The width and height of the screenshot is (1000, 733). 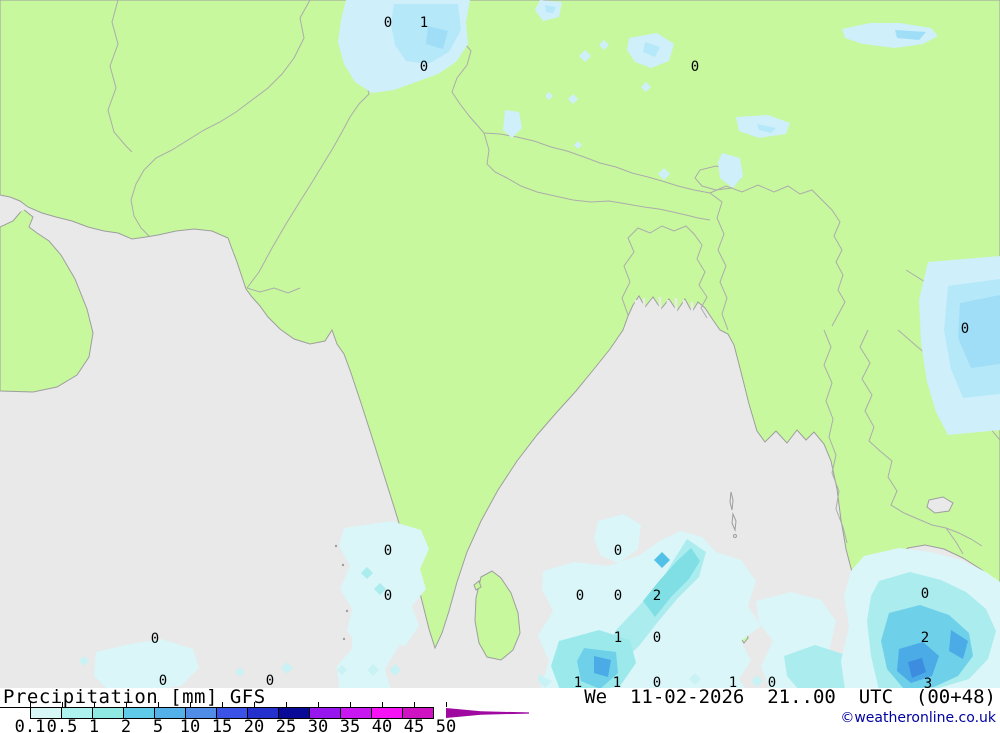 What do you see at coordinates (664, 310) in the screenshot?
I see `delta-inlets` at bounding box center [664, 310].